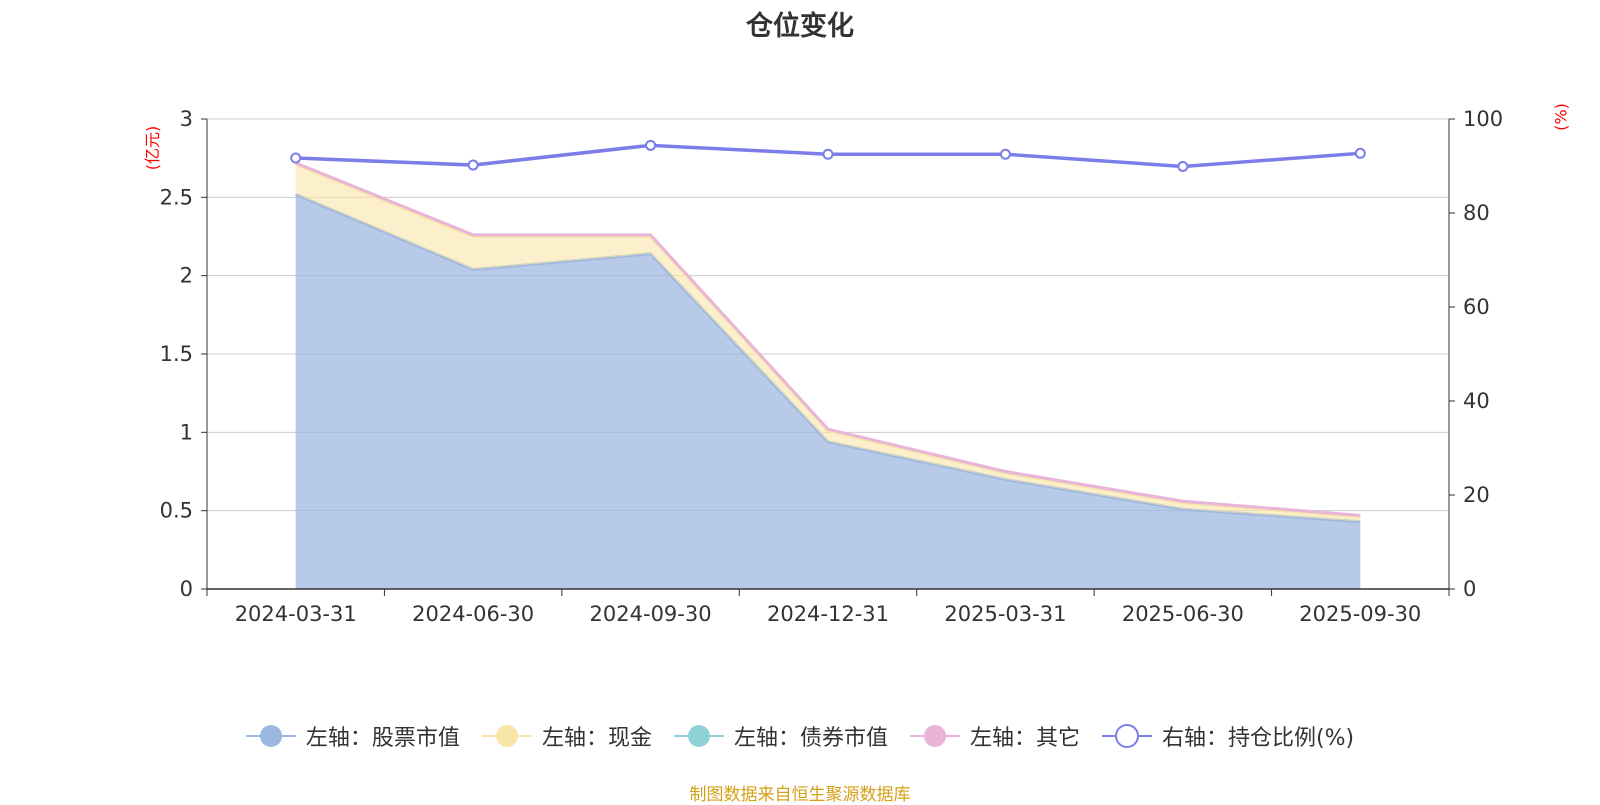 The image size is (1600, 805). Describe the element at coordinates (800, 795) in the screenshot. I see `data-source-note: 制图数据来自恒生聚源数据库` at that location.